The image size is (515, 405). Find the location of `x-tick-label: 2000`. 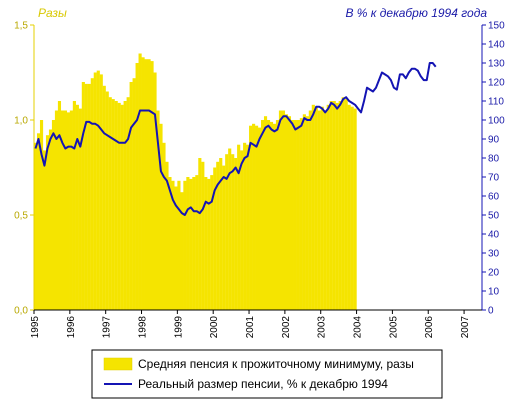

x-tick-label: 2000 is located at coordinates (214, 327).